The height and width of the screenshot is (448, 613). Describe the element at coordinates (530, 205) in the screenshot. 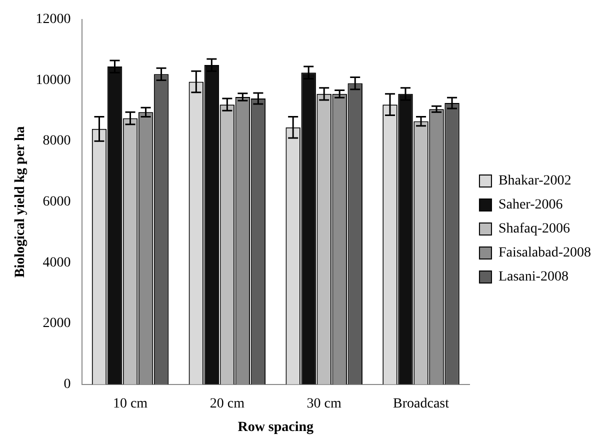

I see `legend-label: Saher-2006` at that location.